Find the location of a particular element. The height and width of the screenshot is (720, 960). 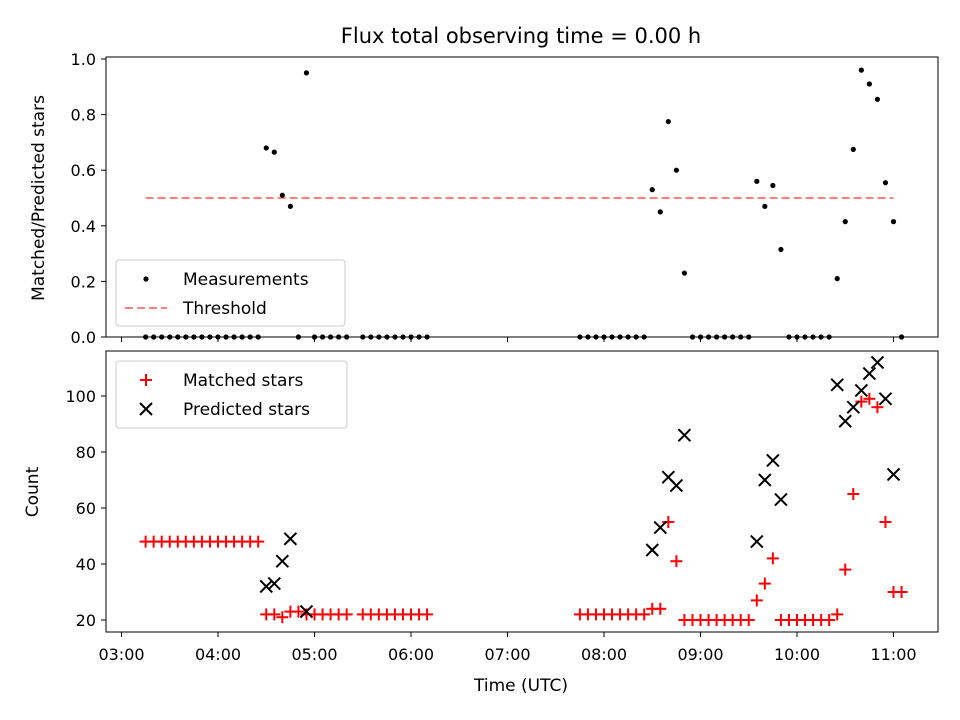

bottom-y-ticks: 20 40 60 80 100 is located at coordinates (85, 508).